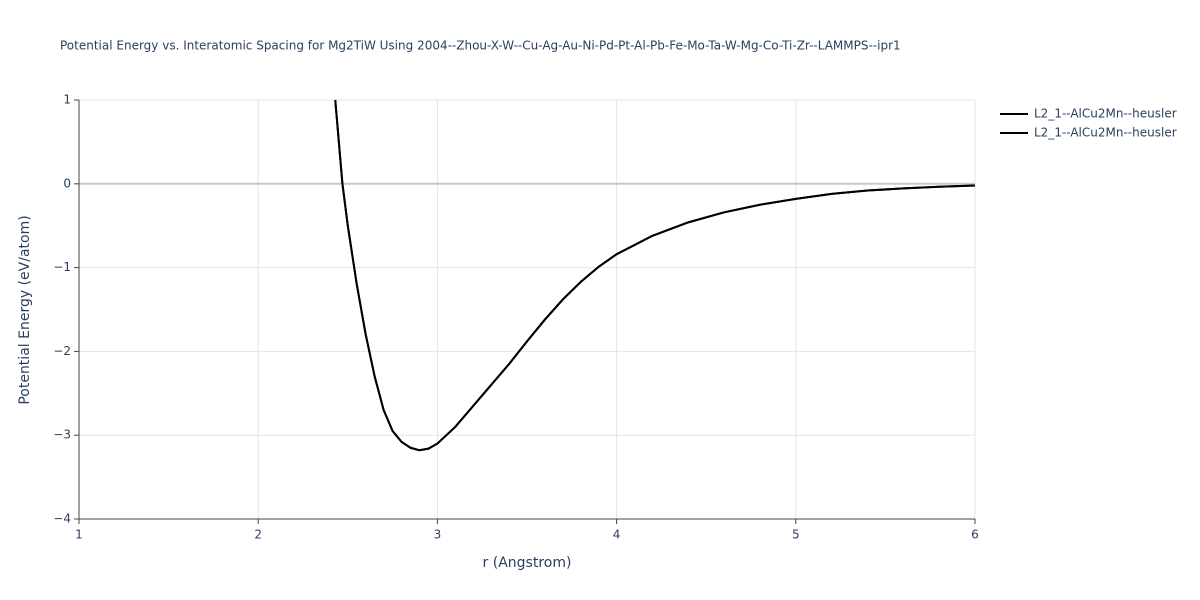 Image resolution: width=1200 pixels, height=600 pixels. I want to click on x-tick-label: 6, so click(975, 535).